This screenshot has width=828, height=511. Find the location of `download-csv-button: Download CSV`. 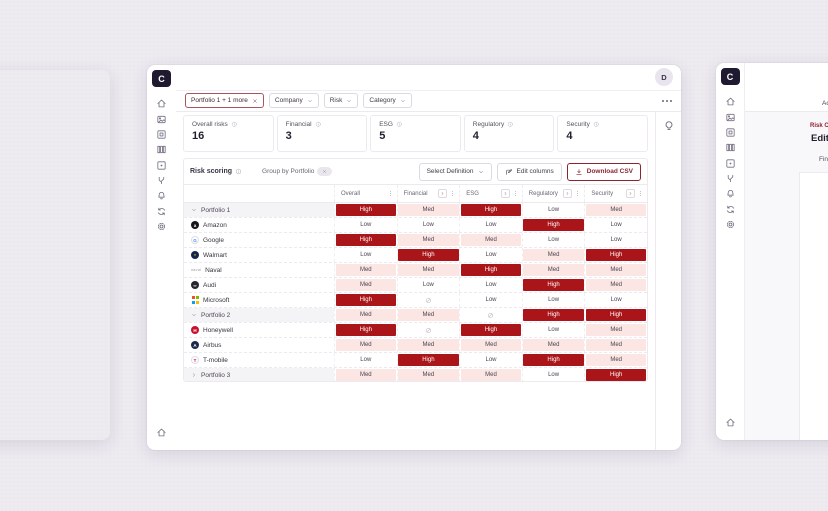

download-csv-button: Download CSV is located at coordinates (603, 171).